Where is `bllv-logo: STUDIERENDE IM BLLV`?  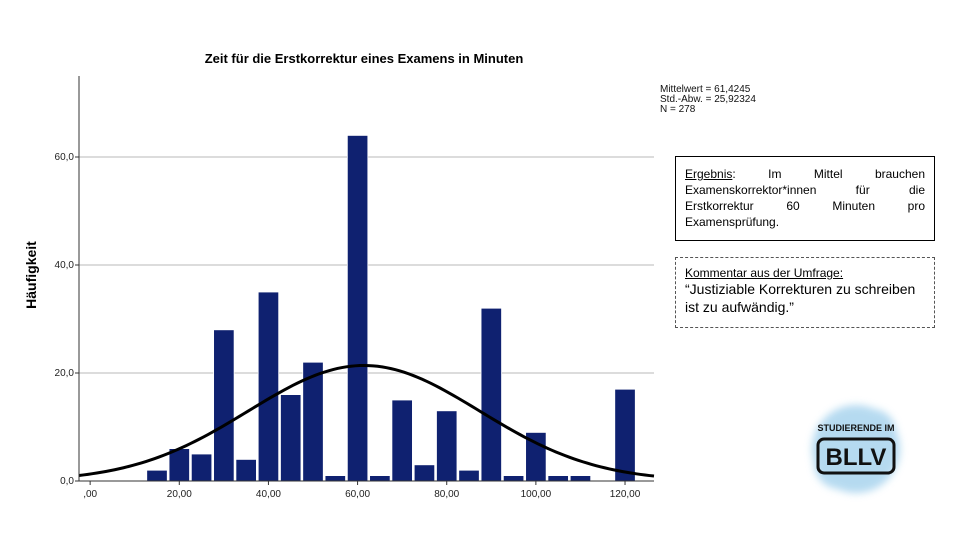
bllv-logo: STUDIERENDE IM BLLV is located at coordinates (856, 449).